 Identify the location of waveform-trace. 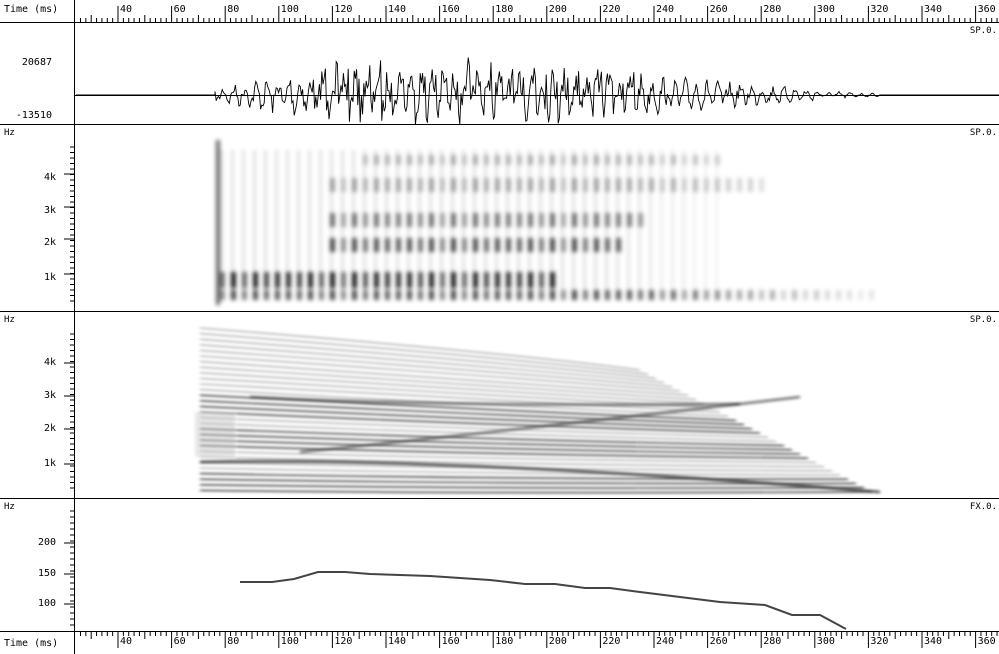
(537, 91).